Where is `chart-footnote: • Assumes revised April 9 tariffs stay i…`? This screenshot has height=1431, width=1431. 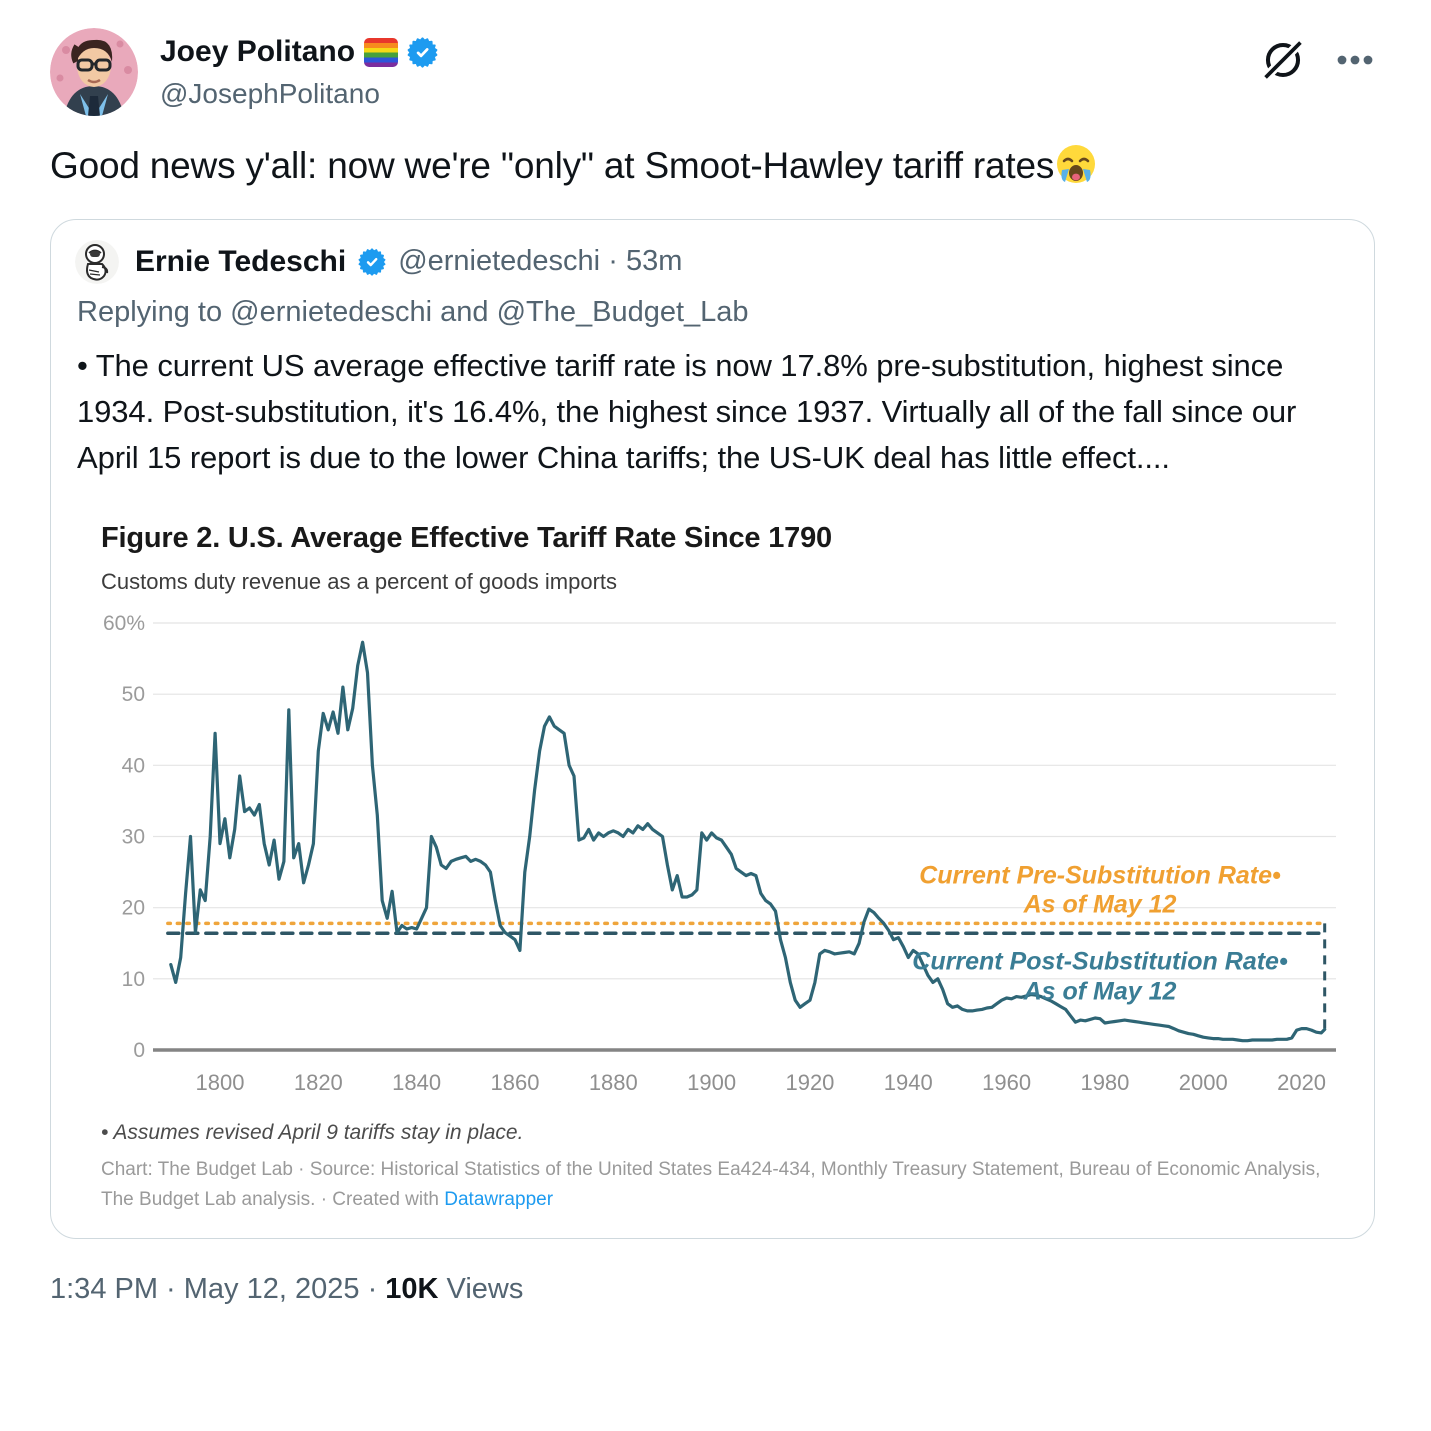 chart-footnote: • Assumes revised April 9 tariffs stay i… is located at coordinates (312, 1133).